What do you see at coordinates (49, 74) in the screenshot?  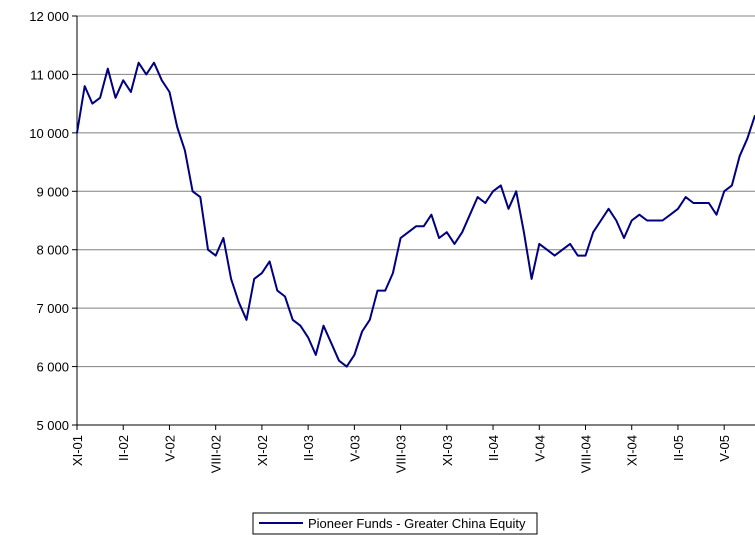 I see `y-tick-label: 11 000` at bounding box center [49, 74].